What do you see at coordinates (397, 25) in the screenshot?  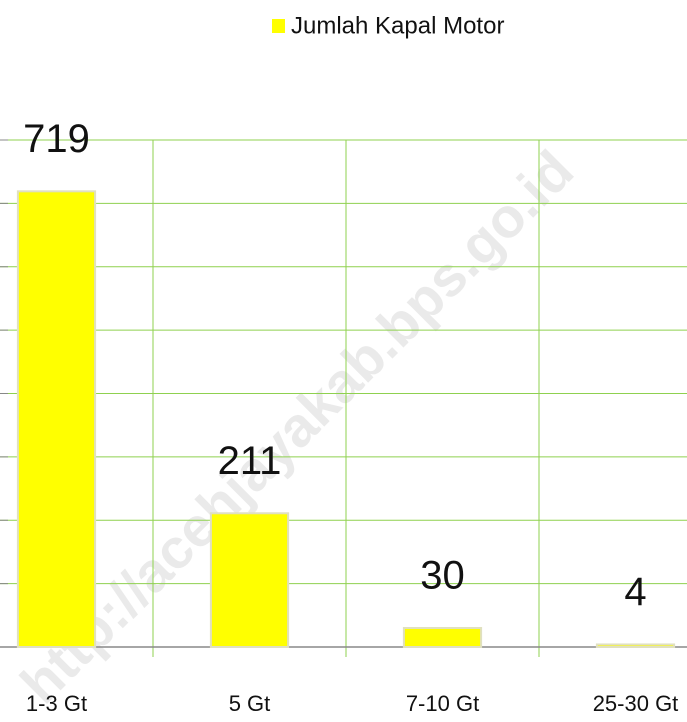 I see `legend-label: Jumlah Kapal Motor` at bounding box center [397, 25].